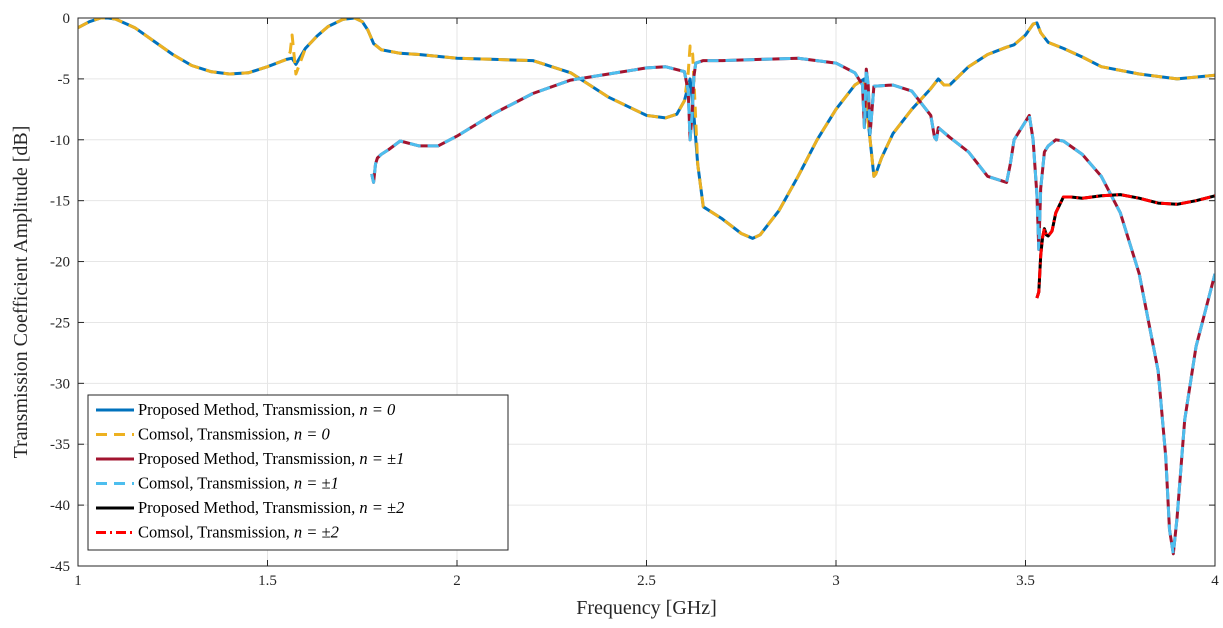 The width and height of the screenshot is (1223, 628). Describe the element at coordinates (64, 80) in the screenshot. I see `y-tick-label: -5` at that location.